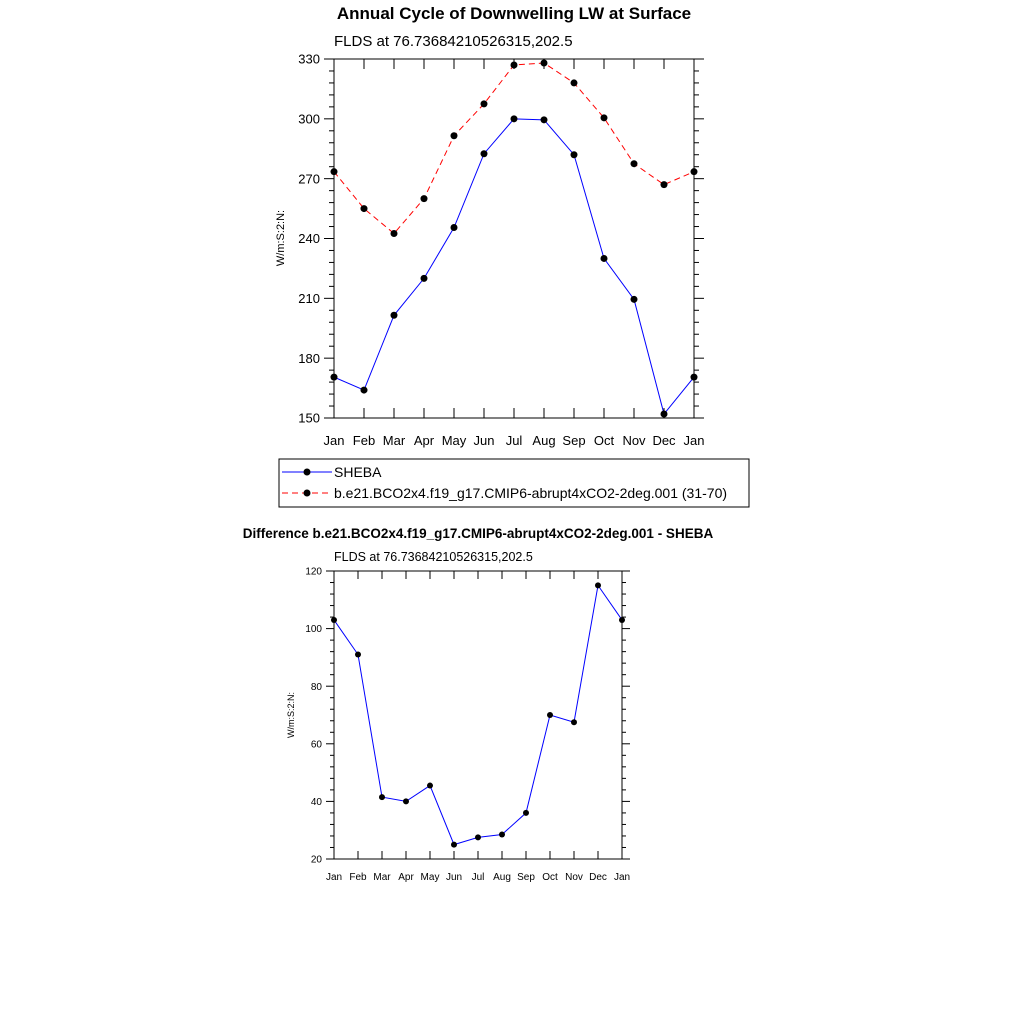 The width and height of the screenshot is (1024, 1024). I want to click on chart1-xtick-label: Jul, so click(514, 440).